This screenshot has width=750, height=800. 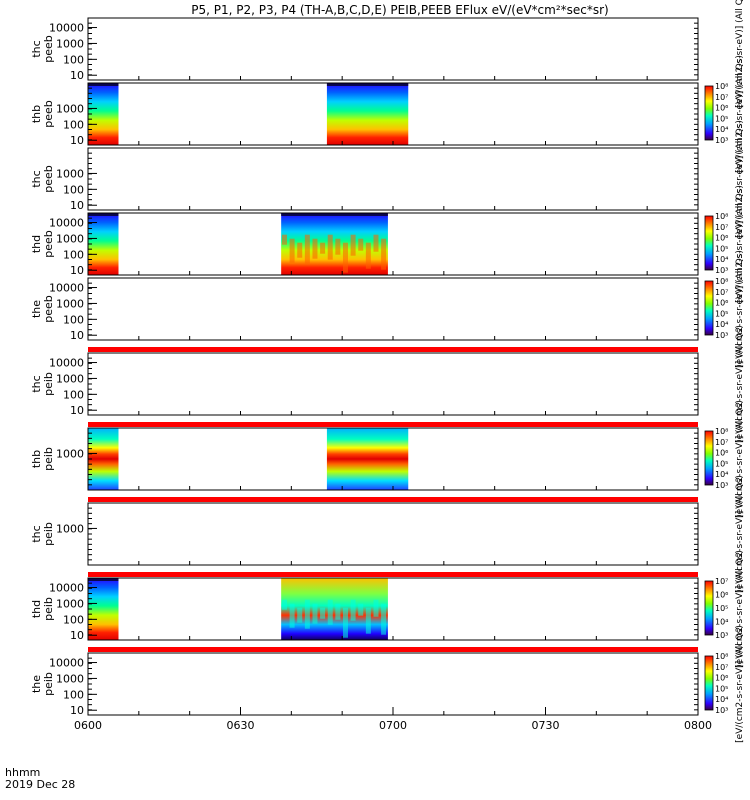 I want to click on panel-label: thbpeib, so click(x=42, y=459).